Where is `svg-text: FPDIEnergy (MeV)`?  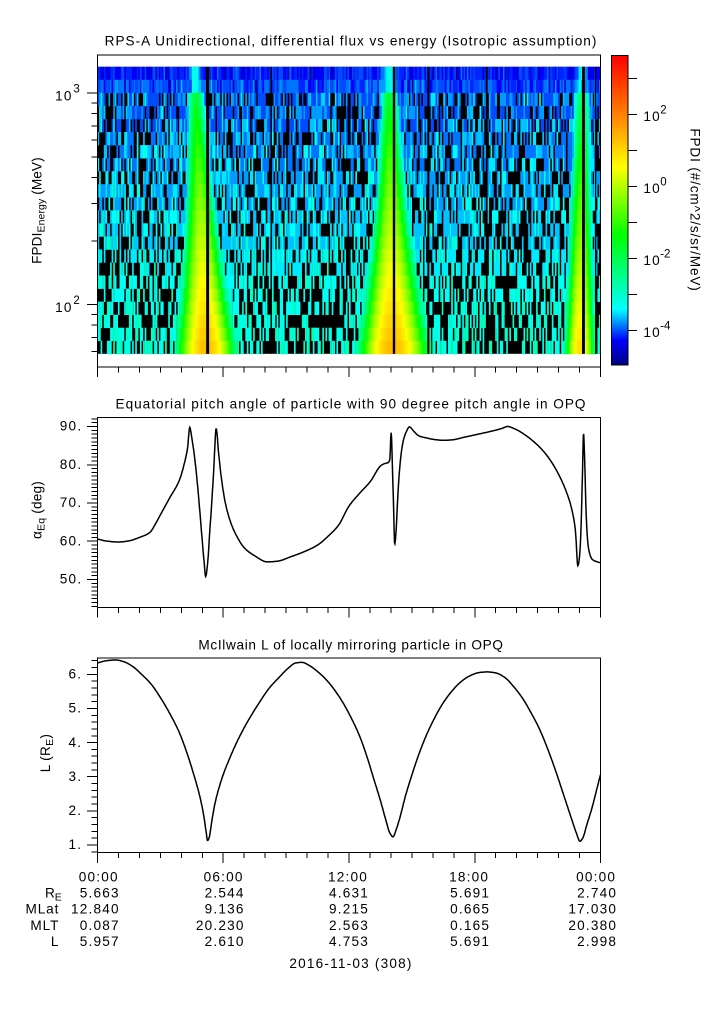
svg-text: FPDIEnergy (MeV) is located at coordinates (39, 210).